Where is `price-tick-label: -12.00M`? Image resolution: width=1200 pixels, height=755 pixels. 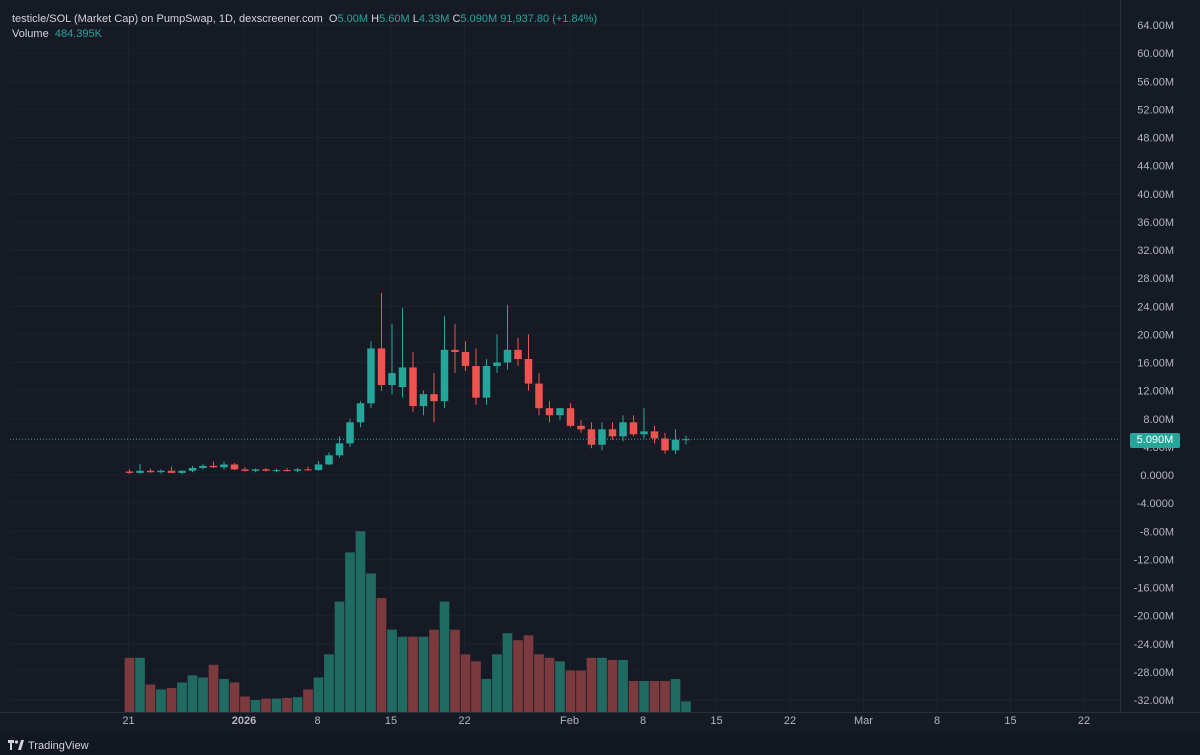
price-tick-label: -12.00M is located at coordinates (1154, 560).